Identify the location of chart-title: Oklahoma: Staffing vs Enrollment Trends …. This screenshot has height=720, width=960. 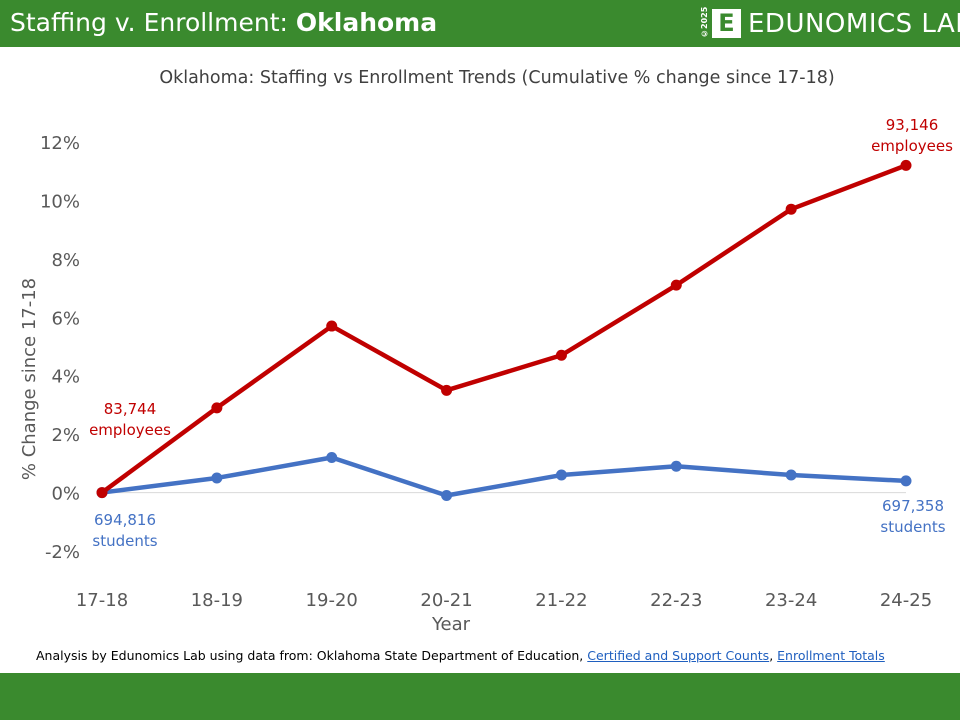
(496, 78).